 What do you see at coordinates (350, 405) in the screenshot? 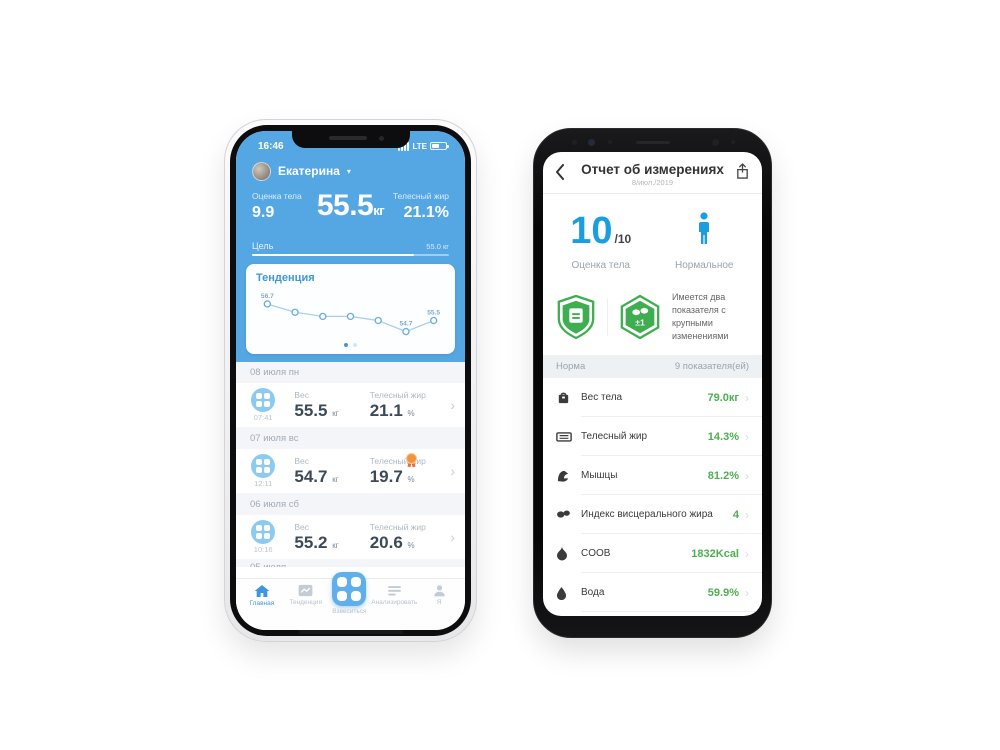
I see `measurement-row: 07:41 Вес 55.5 кг Телесный жир 21.1 % ›` at bounding box center [350, 405].